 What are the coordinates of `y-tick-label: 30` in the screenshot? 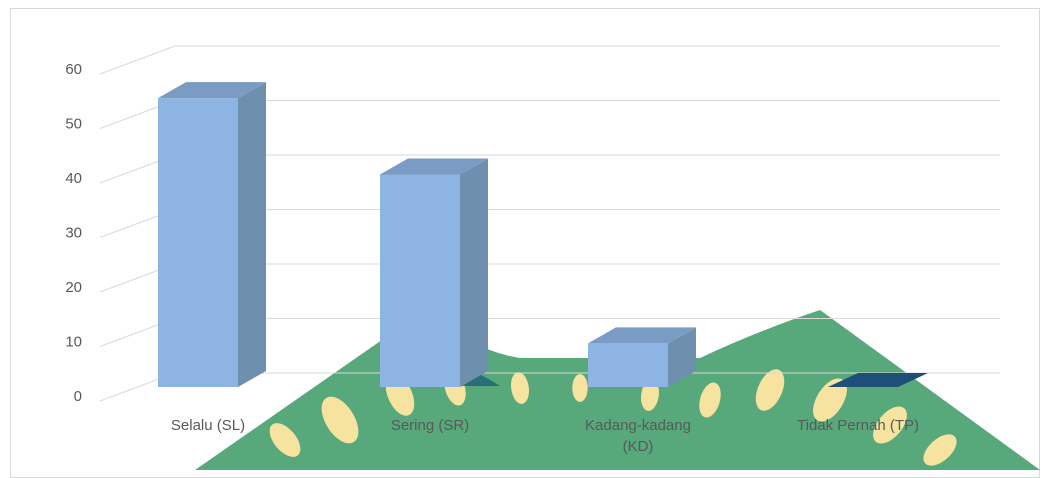 It's located at (73, 233).